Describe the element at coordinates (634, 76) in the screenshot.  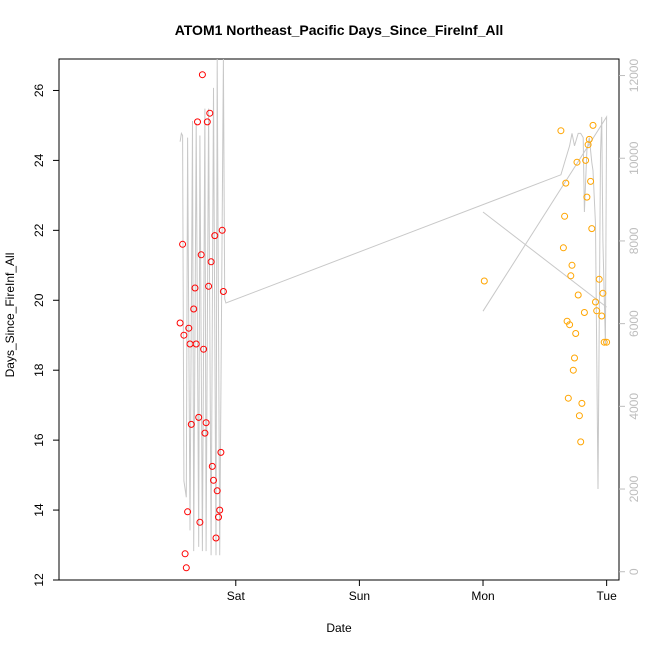
I see `y2-tick-label: 12000` at that location.